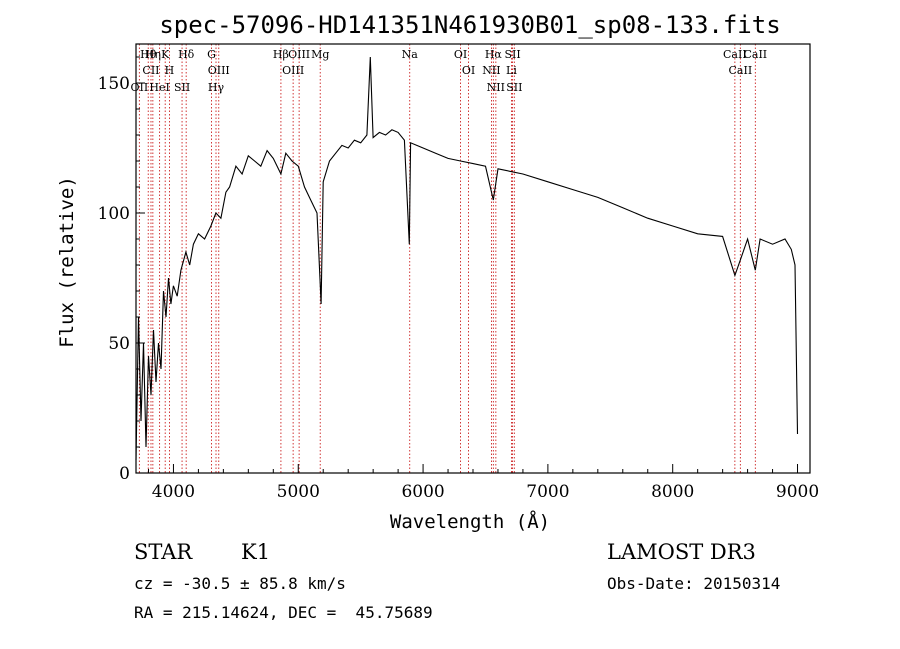 This screenshot has width=900, height=649. What do you see at coordinates (320, 54) in the screenshot?
I see `line-marker-label: Mg` at bounding box center [320, 54].